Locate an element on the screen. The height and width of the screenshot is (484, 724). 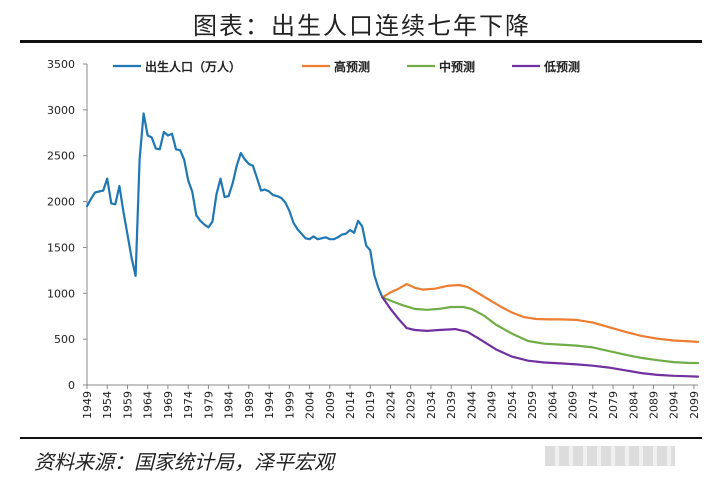
x-tick-label: 2094 is located at coordinates (674, 405).